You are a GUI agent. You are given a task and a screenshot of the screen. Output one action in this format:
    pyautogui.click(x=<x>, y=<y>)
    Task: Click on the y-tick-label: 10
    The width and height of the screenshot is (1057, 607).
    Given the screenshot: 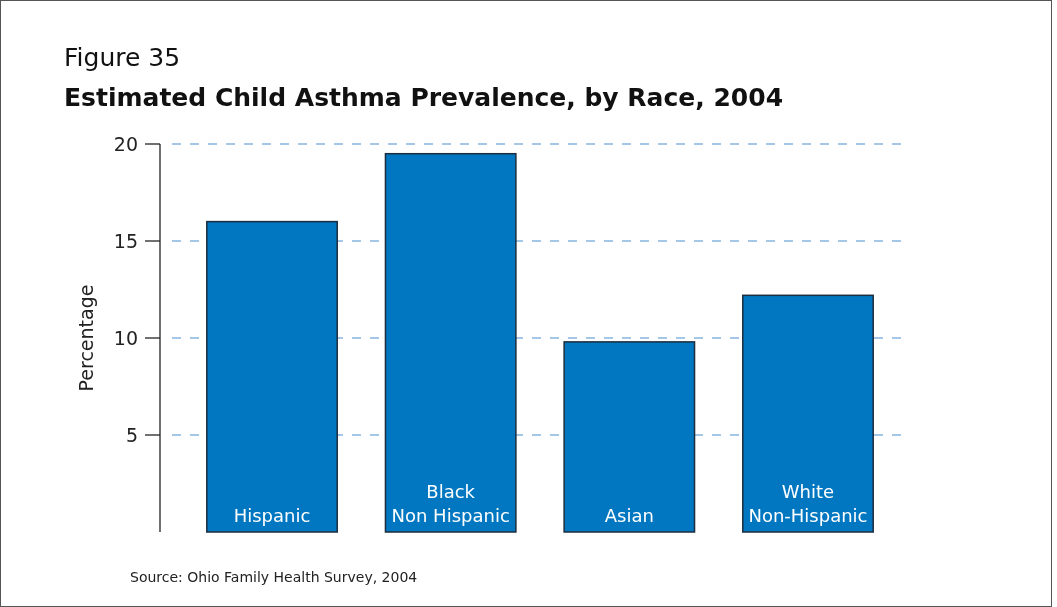 What is the action you would take?
    pyautogui.click(x=125, y=337)
    